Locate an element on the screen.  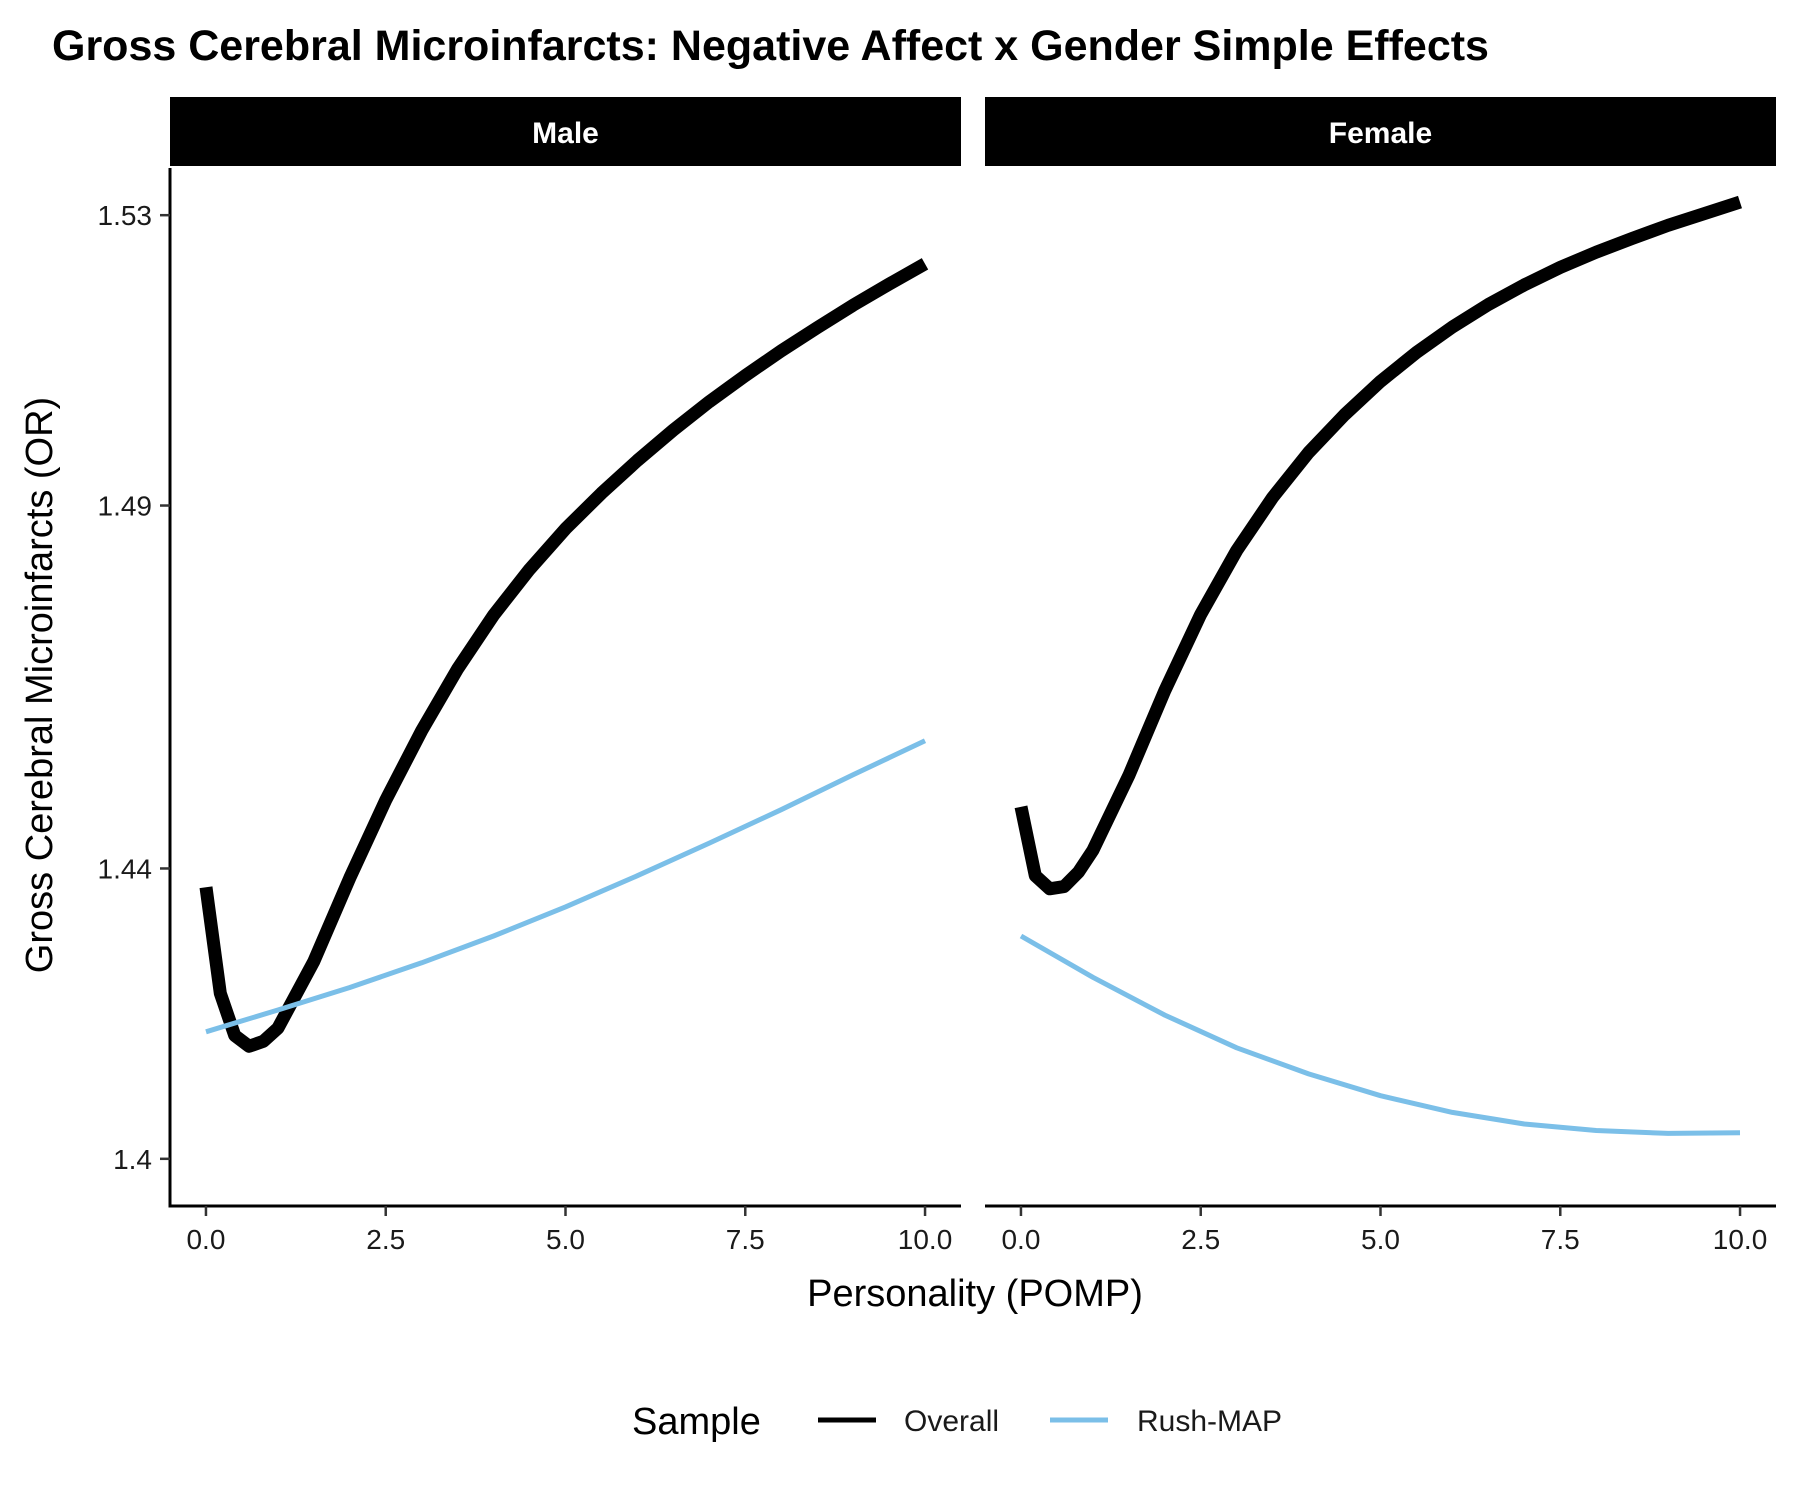
x-tick-label-female: 5.0 is located at coordinates (1380, 1239).